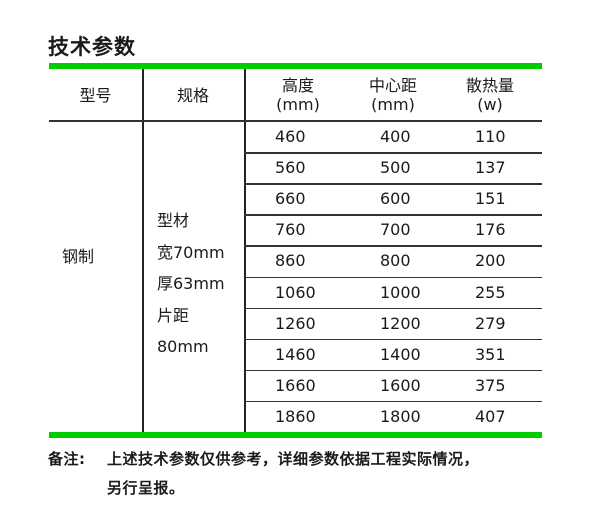 Image resolution: width=600 pixels, height=516 pixels. I want to click on center-distance-cell: 500, so click(395, 168).